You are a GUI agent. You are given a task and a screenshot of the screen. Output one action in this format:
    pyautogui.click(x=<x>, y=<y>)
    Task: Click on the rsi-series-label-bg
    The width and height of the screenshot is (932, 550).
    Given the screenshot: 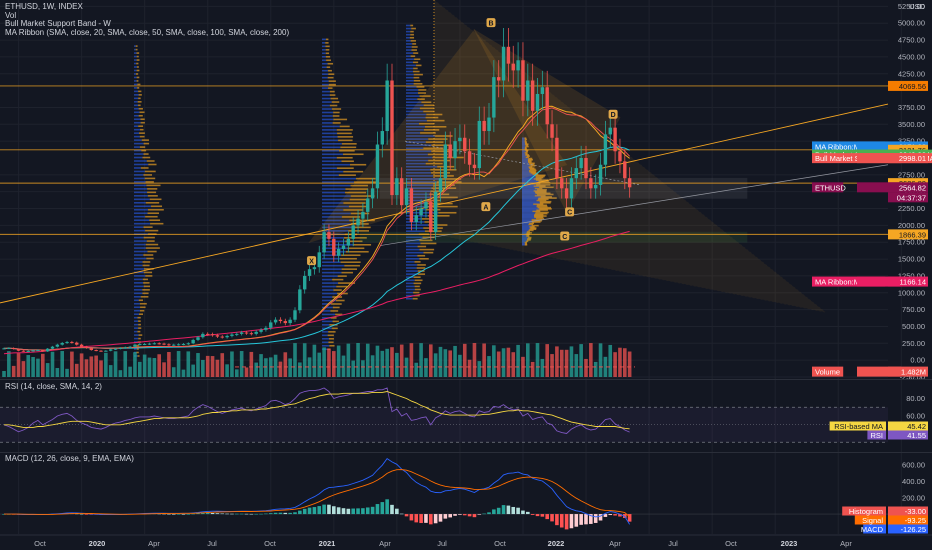 What is the action you would take?
    pyautogui.click(x=876, y=435)
    